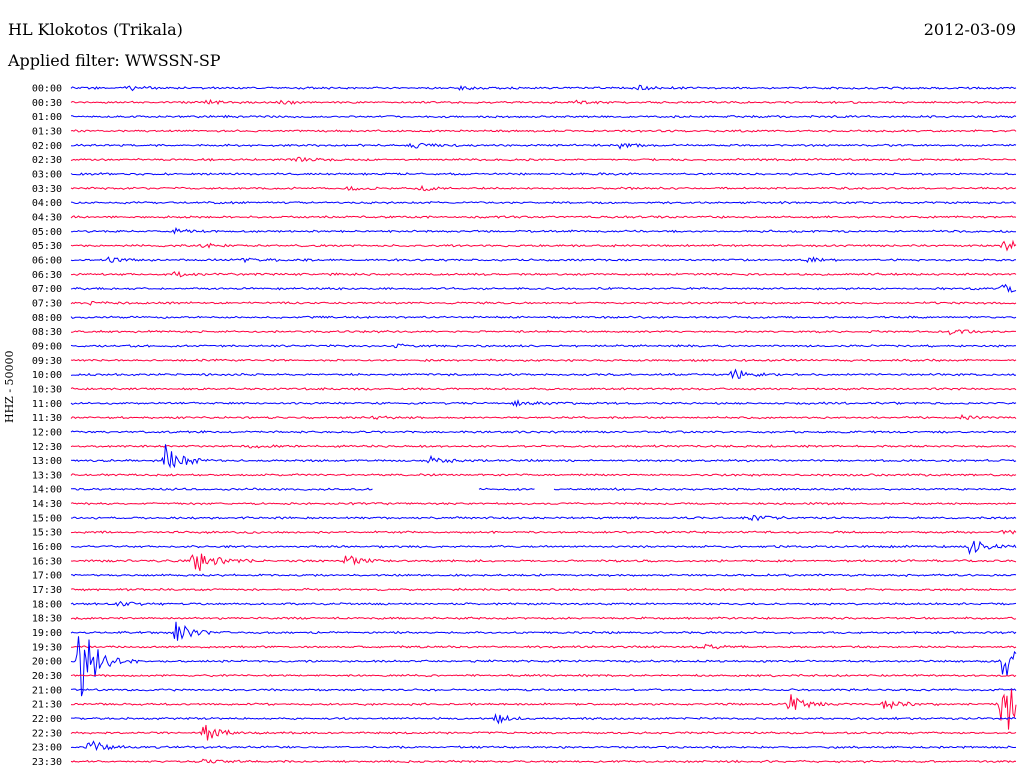 Image resolution: width=1024 pixels, height=780 pixels. What do you see at coordinates (47, 590) in the screenshot?
I see `row-time-label: 17:30` at bounding box center [47, 590].